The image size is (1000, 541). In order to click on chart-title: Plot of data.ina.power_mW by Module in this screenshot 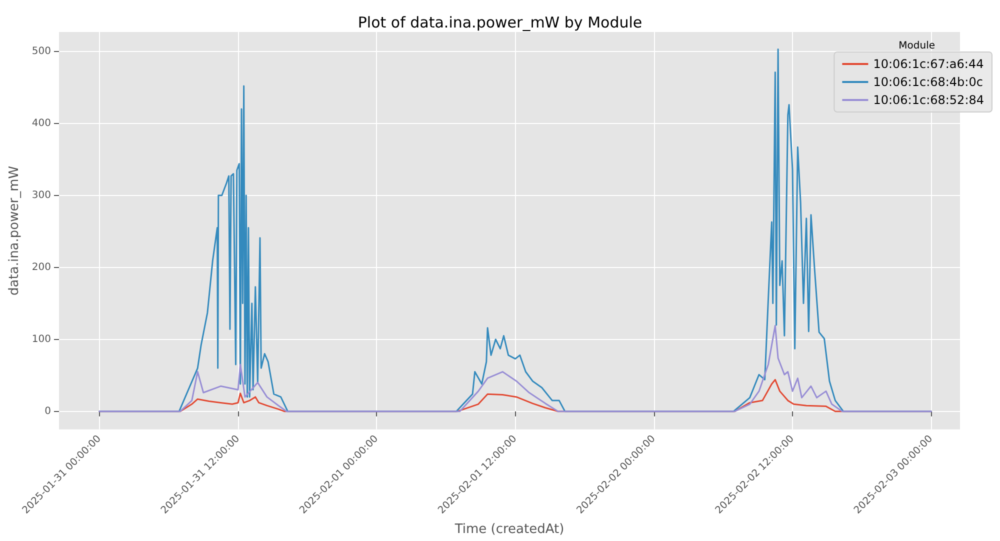, I will do `click(500, 23)`.